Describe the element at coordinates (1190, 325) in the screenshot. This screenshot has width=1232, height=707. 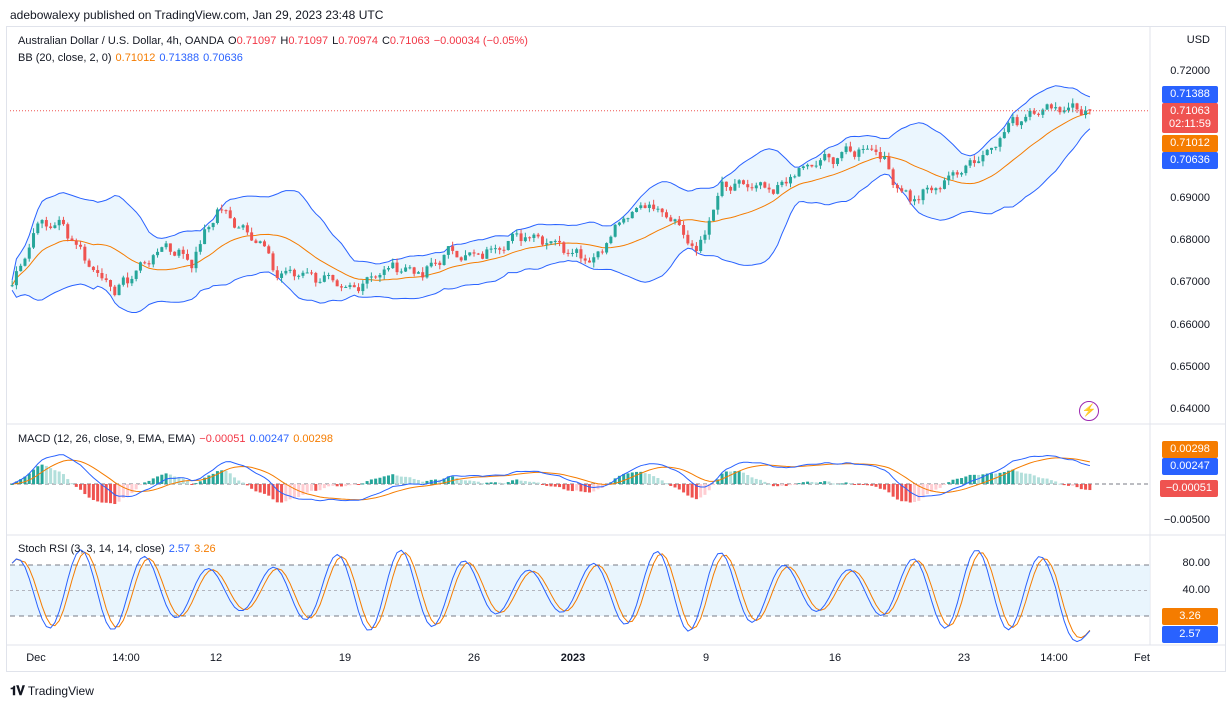
I see `price-tick: 0.66000` at that location.